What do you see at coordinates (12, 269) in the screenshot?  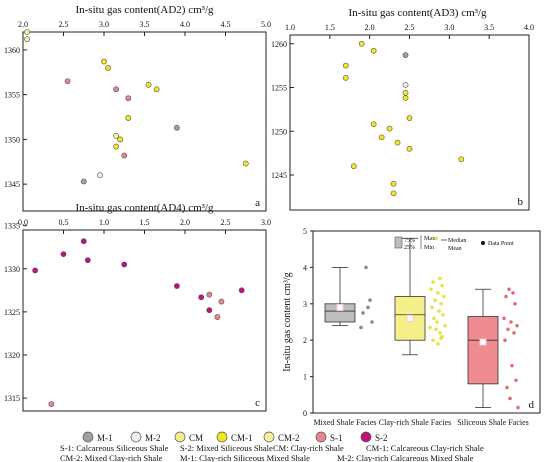 I see `y-tick-label: 1330` at bounding box center [12, 269].